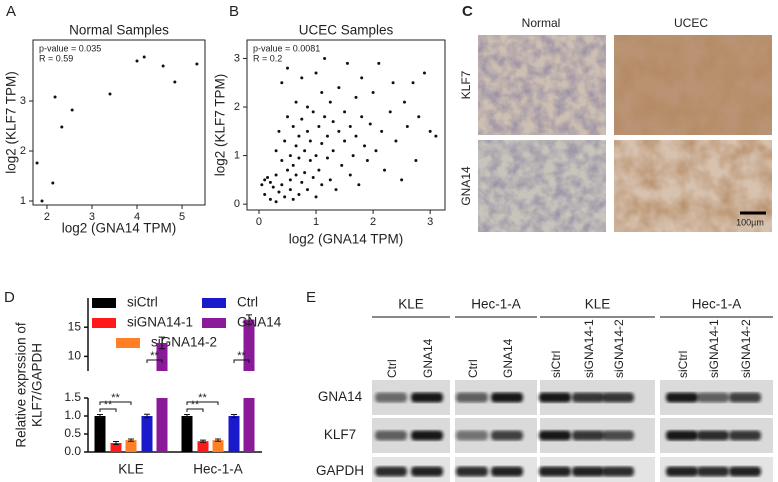 This screenshot has width=778, height=482. What do you see at coordinates (237, 204) in the screenshot?
I see `y-tick-label: 0` at bounding box center [237, 204].